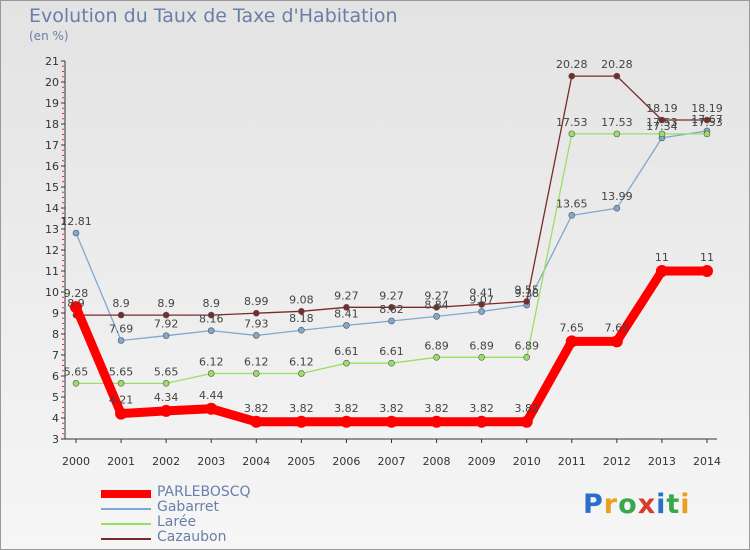 This screenshot has width=750, height=550. I want to click on y-tick-label: 8, so click(55, 334).